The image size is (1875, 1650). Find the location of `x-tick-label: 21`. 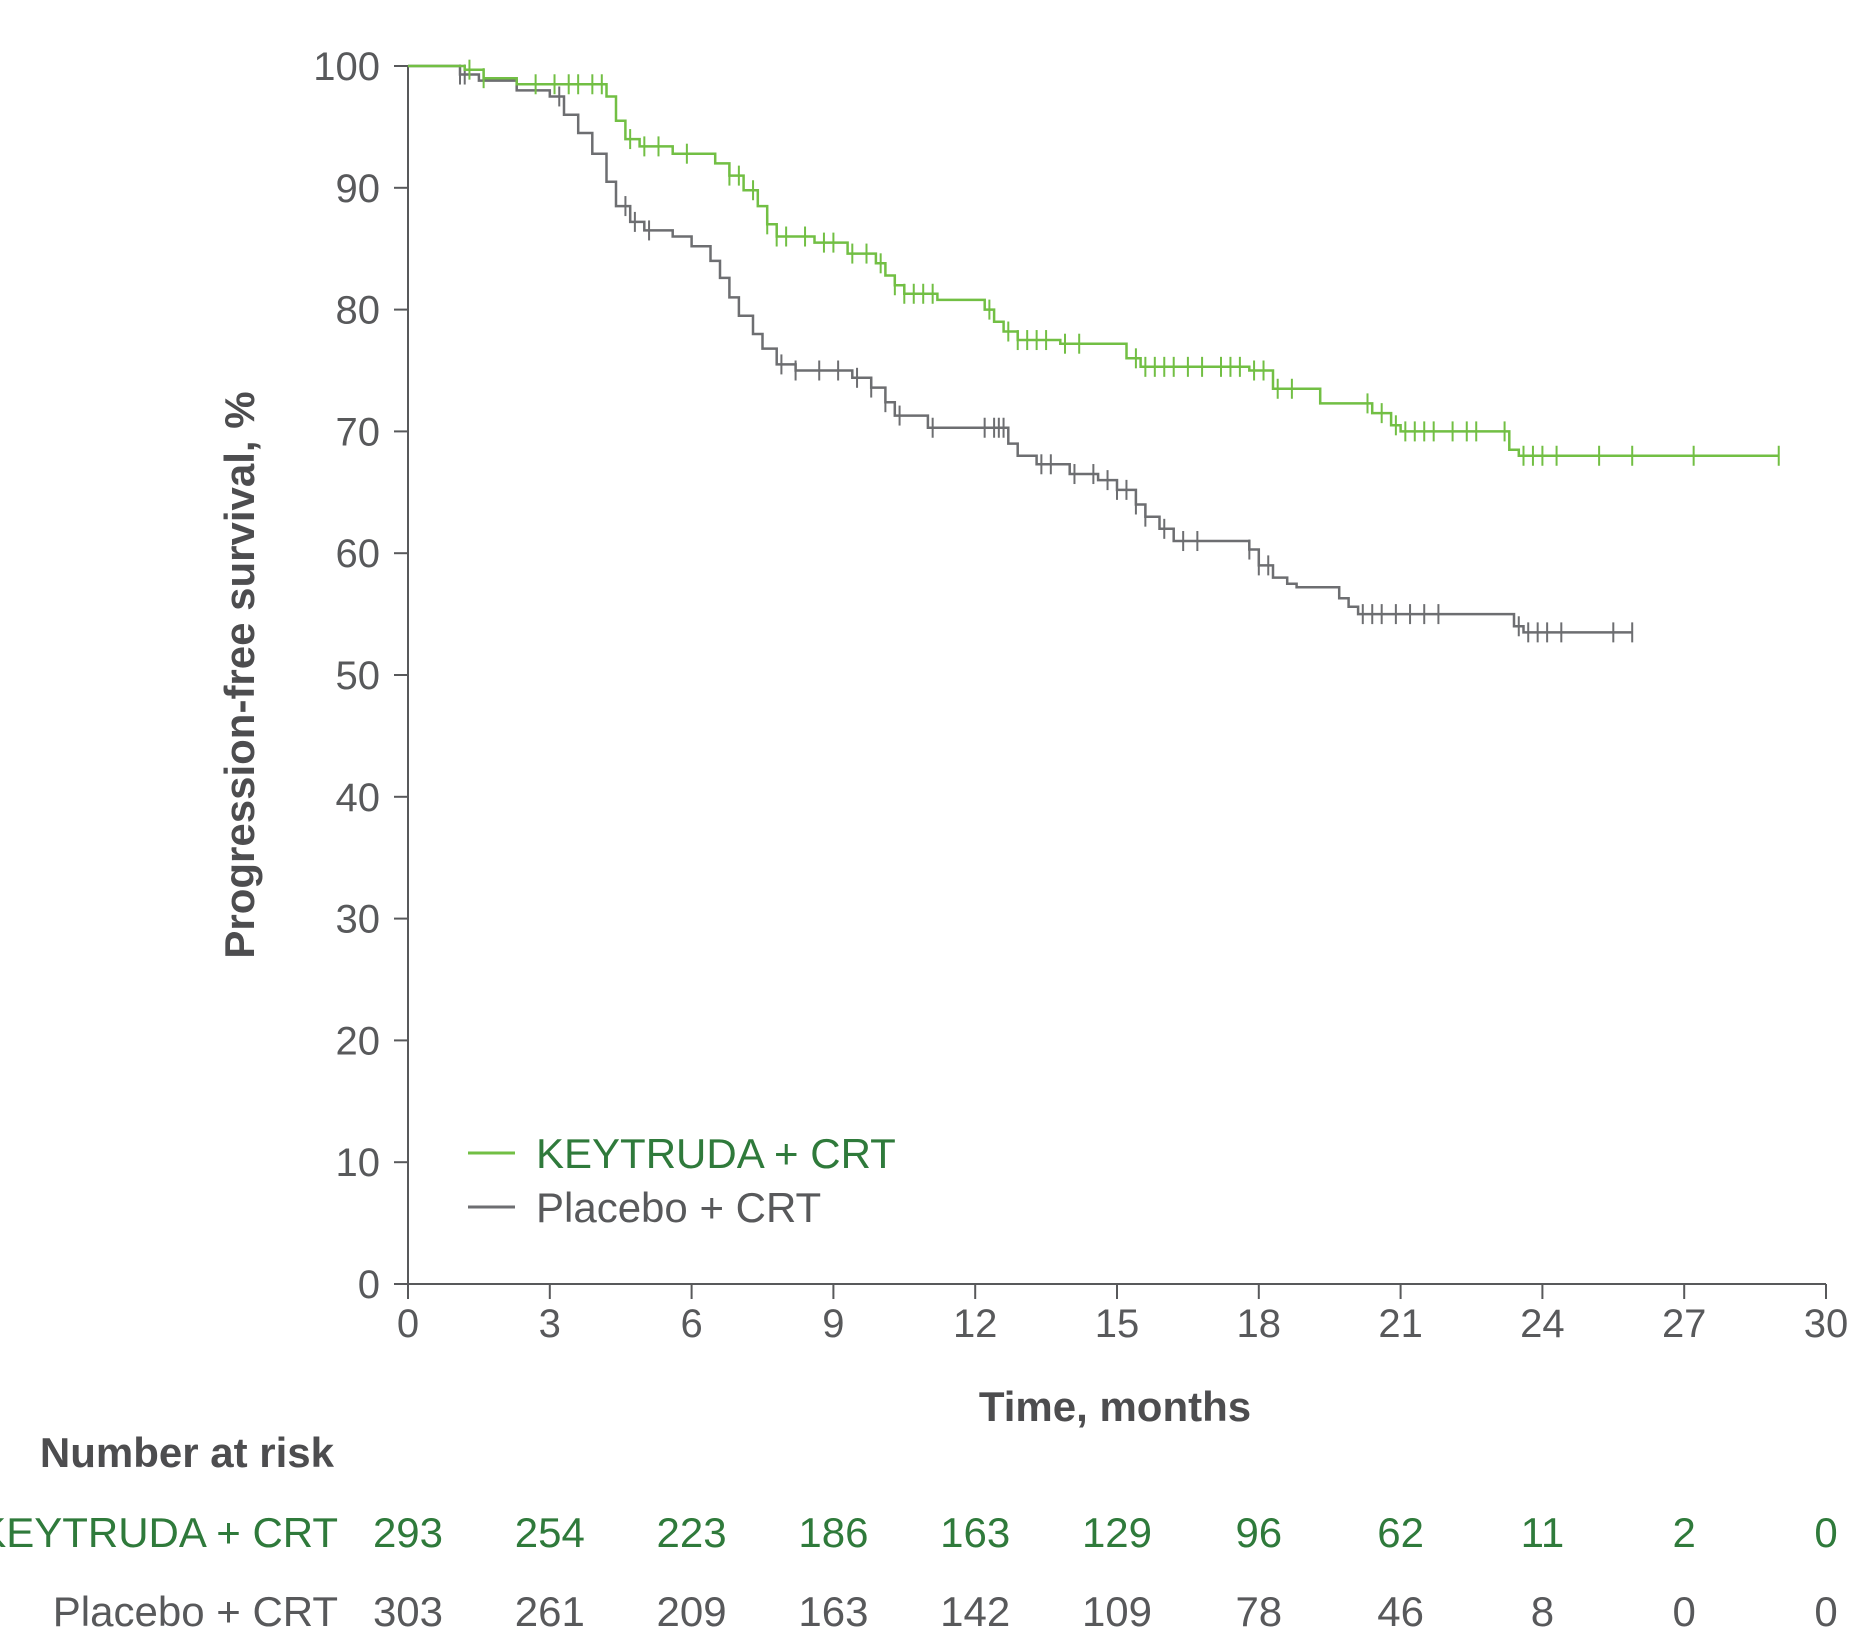

x-tick-label: 21 is located at coordinates (1400, 1324).